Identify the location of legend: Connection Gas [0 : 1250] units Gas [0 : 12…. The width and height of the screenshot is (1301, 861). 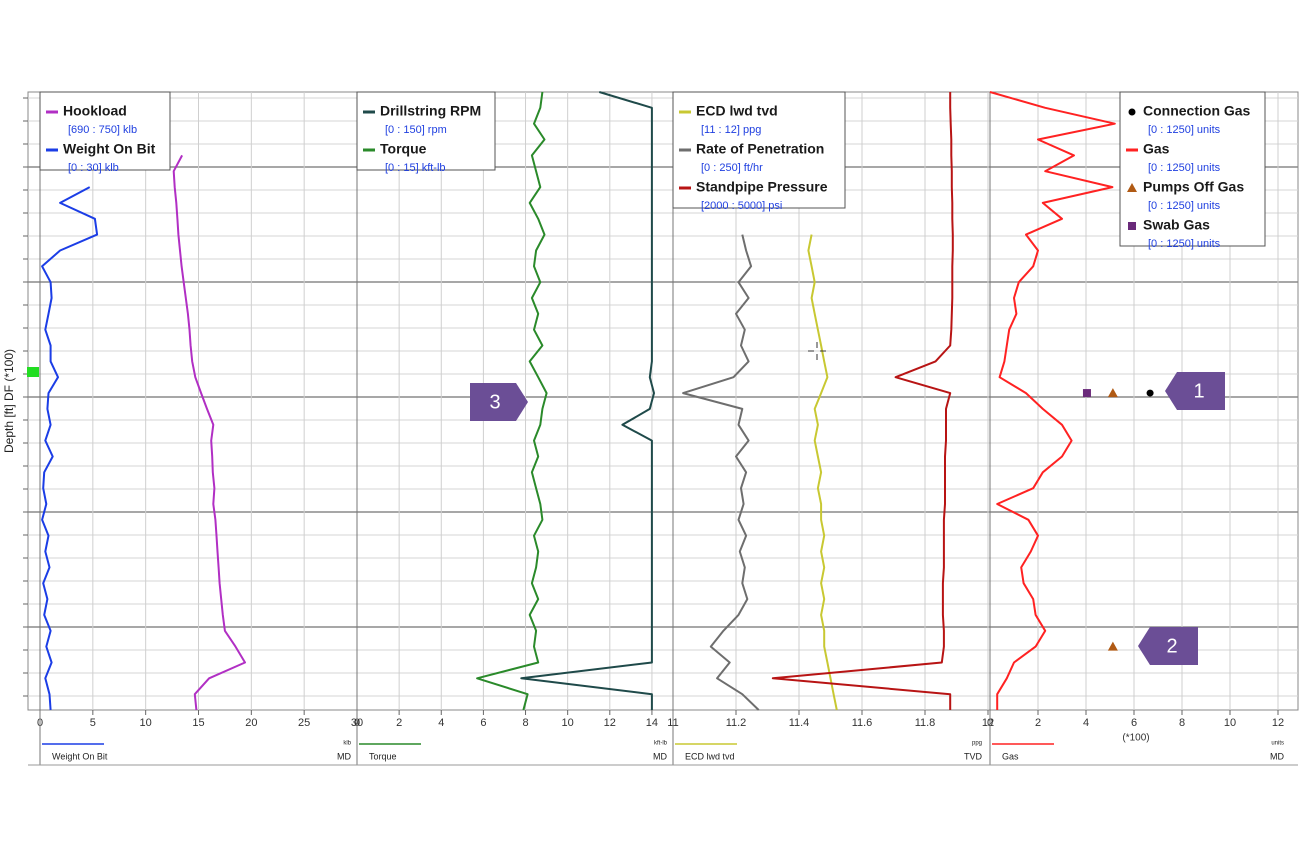
(1192, 170).